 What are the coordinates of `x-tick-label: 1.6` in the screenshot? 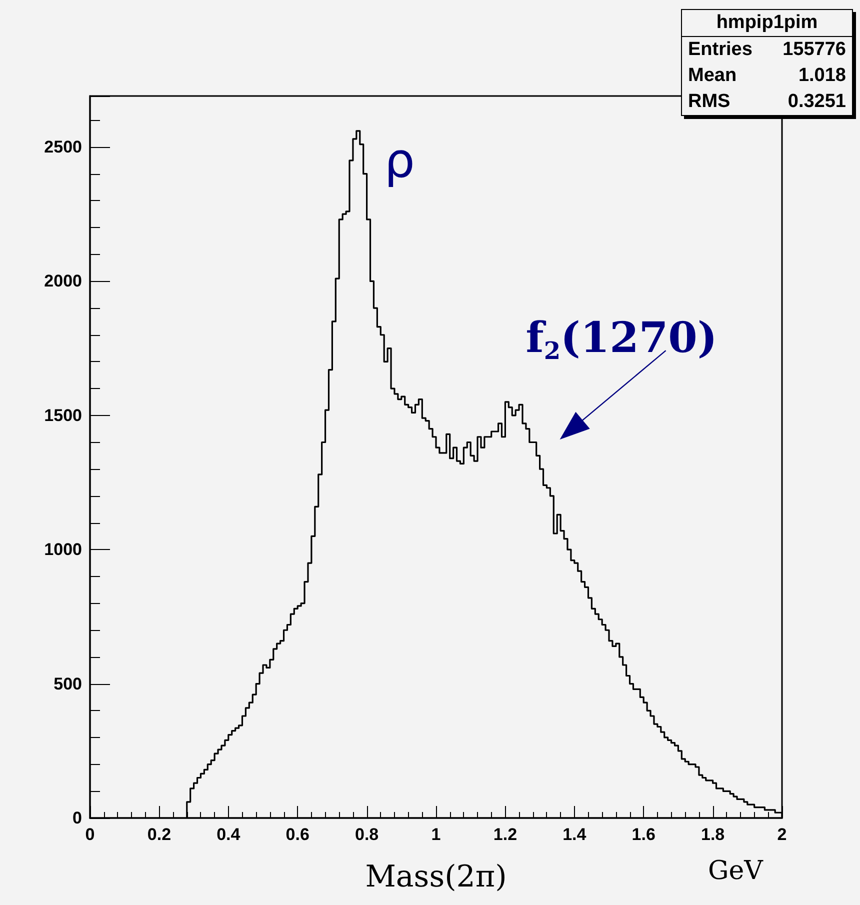 It's located at (644, 834).